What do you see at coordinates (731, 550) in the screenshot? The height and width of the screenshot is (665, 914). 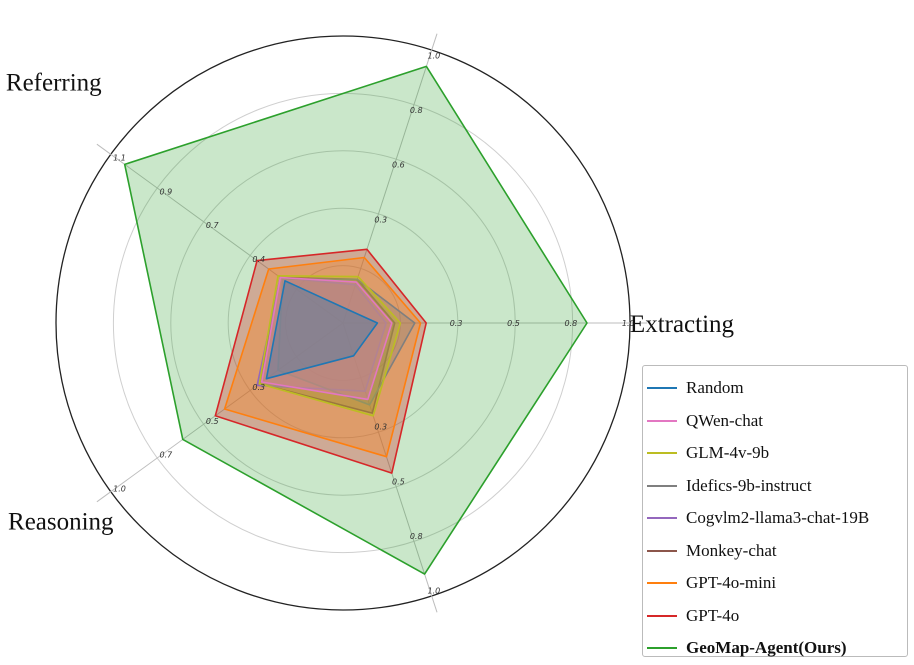 I see `legend-label: Monkey-chat` at bounding box center [731, 550].